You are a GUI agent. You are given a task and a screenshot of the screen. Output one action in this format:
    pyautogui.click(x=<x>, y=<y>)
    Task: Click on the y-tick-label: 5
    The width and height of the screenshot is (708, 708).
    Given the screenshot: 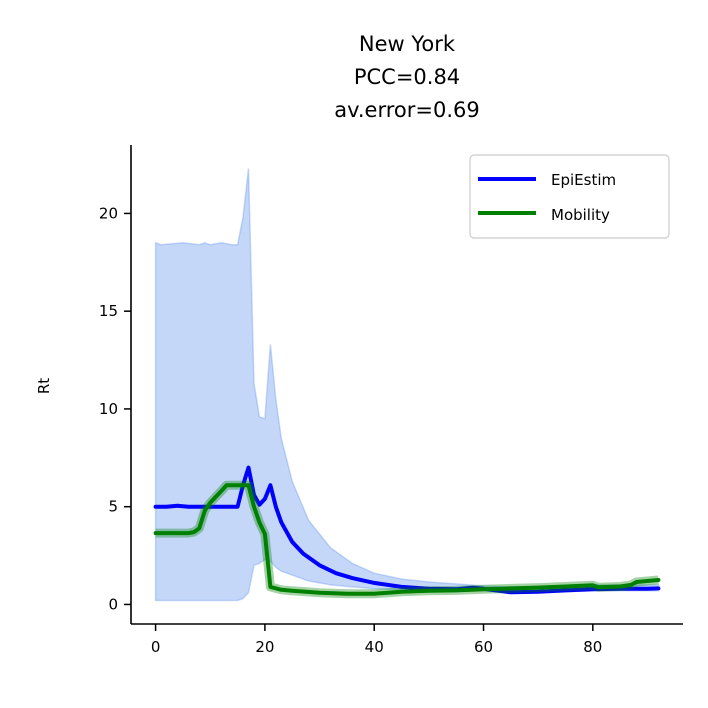 What is the action you would take?
    pyautogui.click(x=113, y=507)
    